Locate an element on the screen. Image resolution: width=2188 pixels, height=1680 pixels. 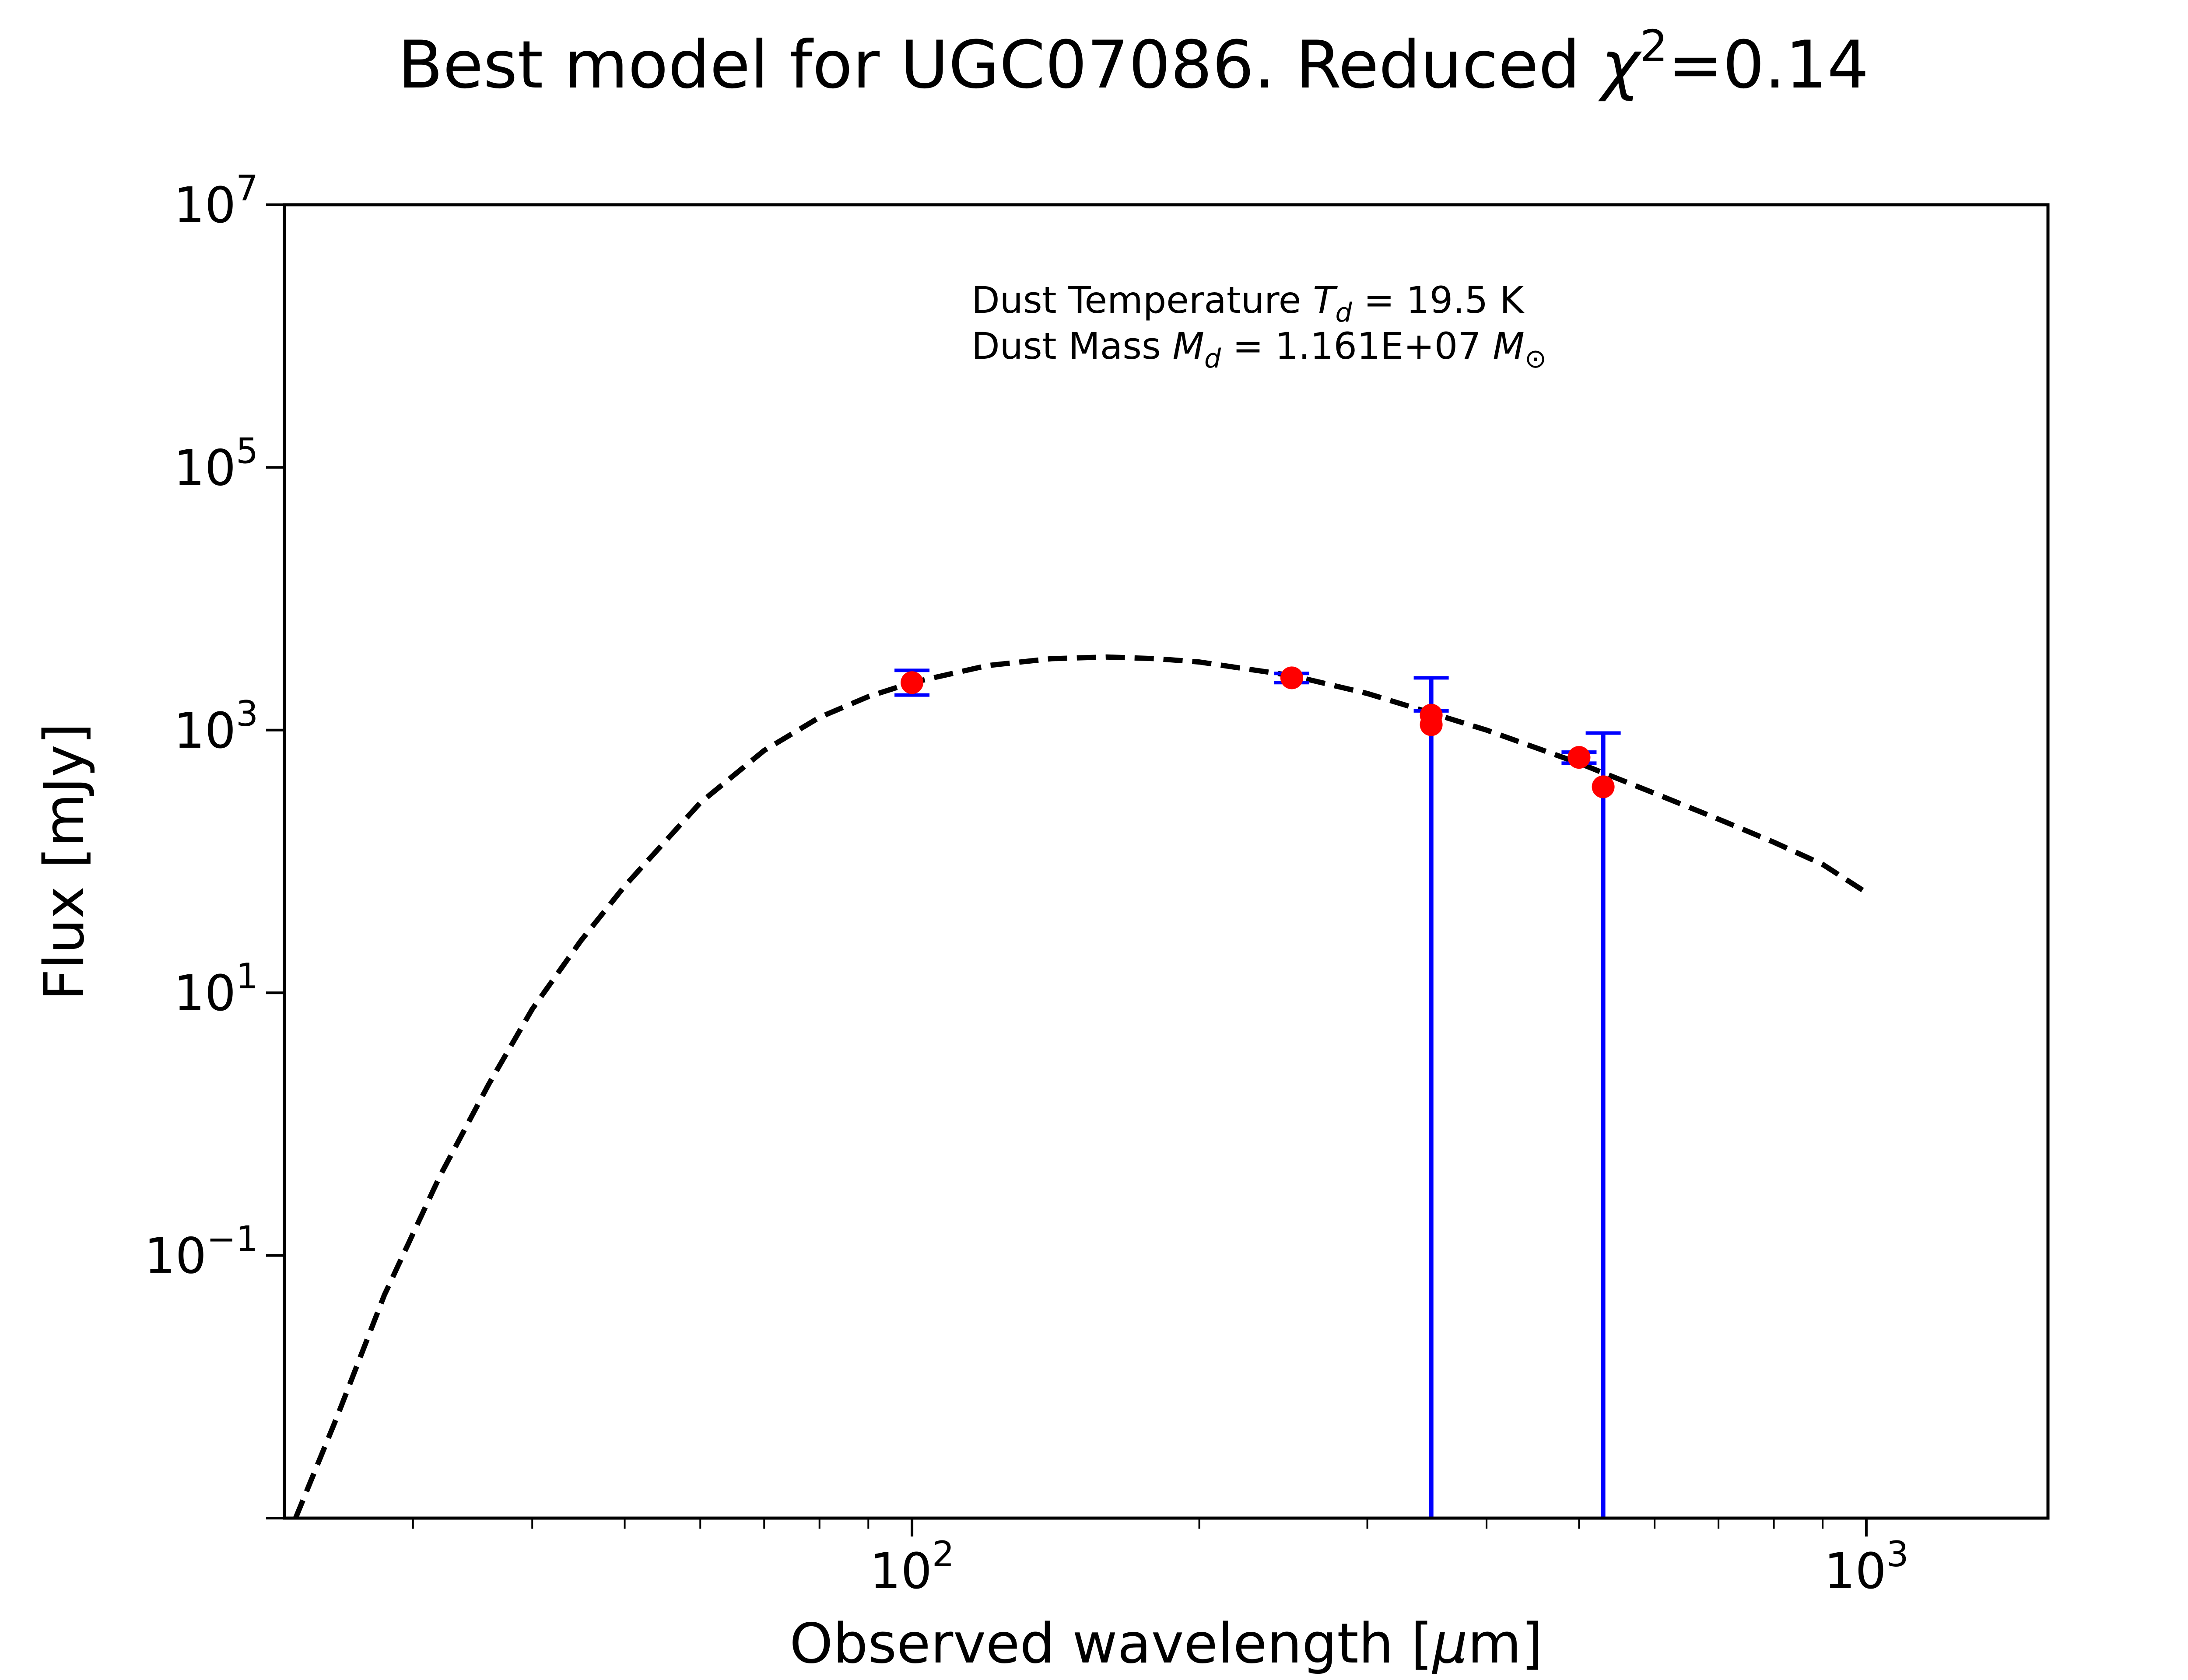
y-tick-label: 10³ is located at coordinates (216, 726).